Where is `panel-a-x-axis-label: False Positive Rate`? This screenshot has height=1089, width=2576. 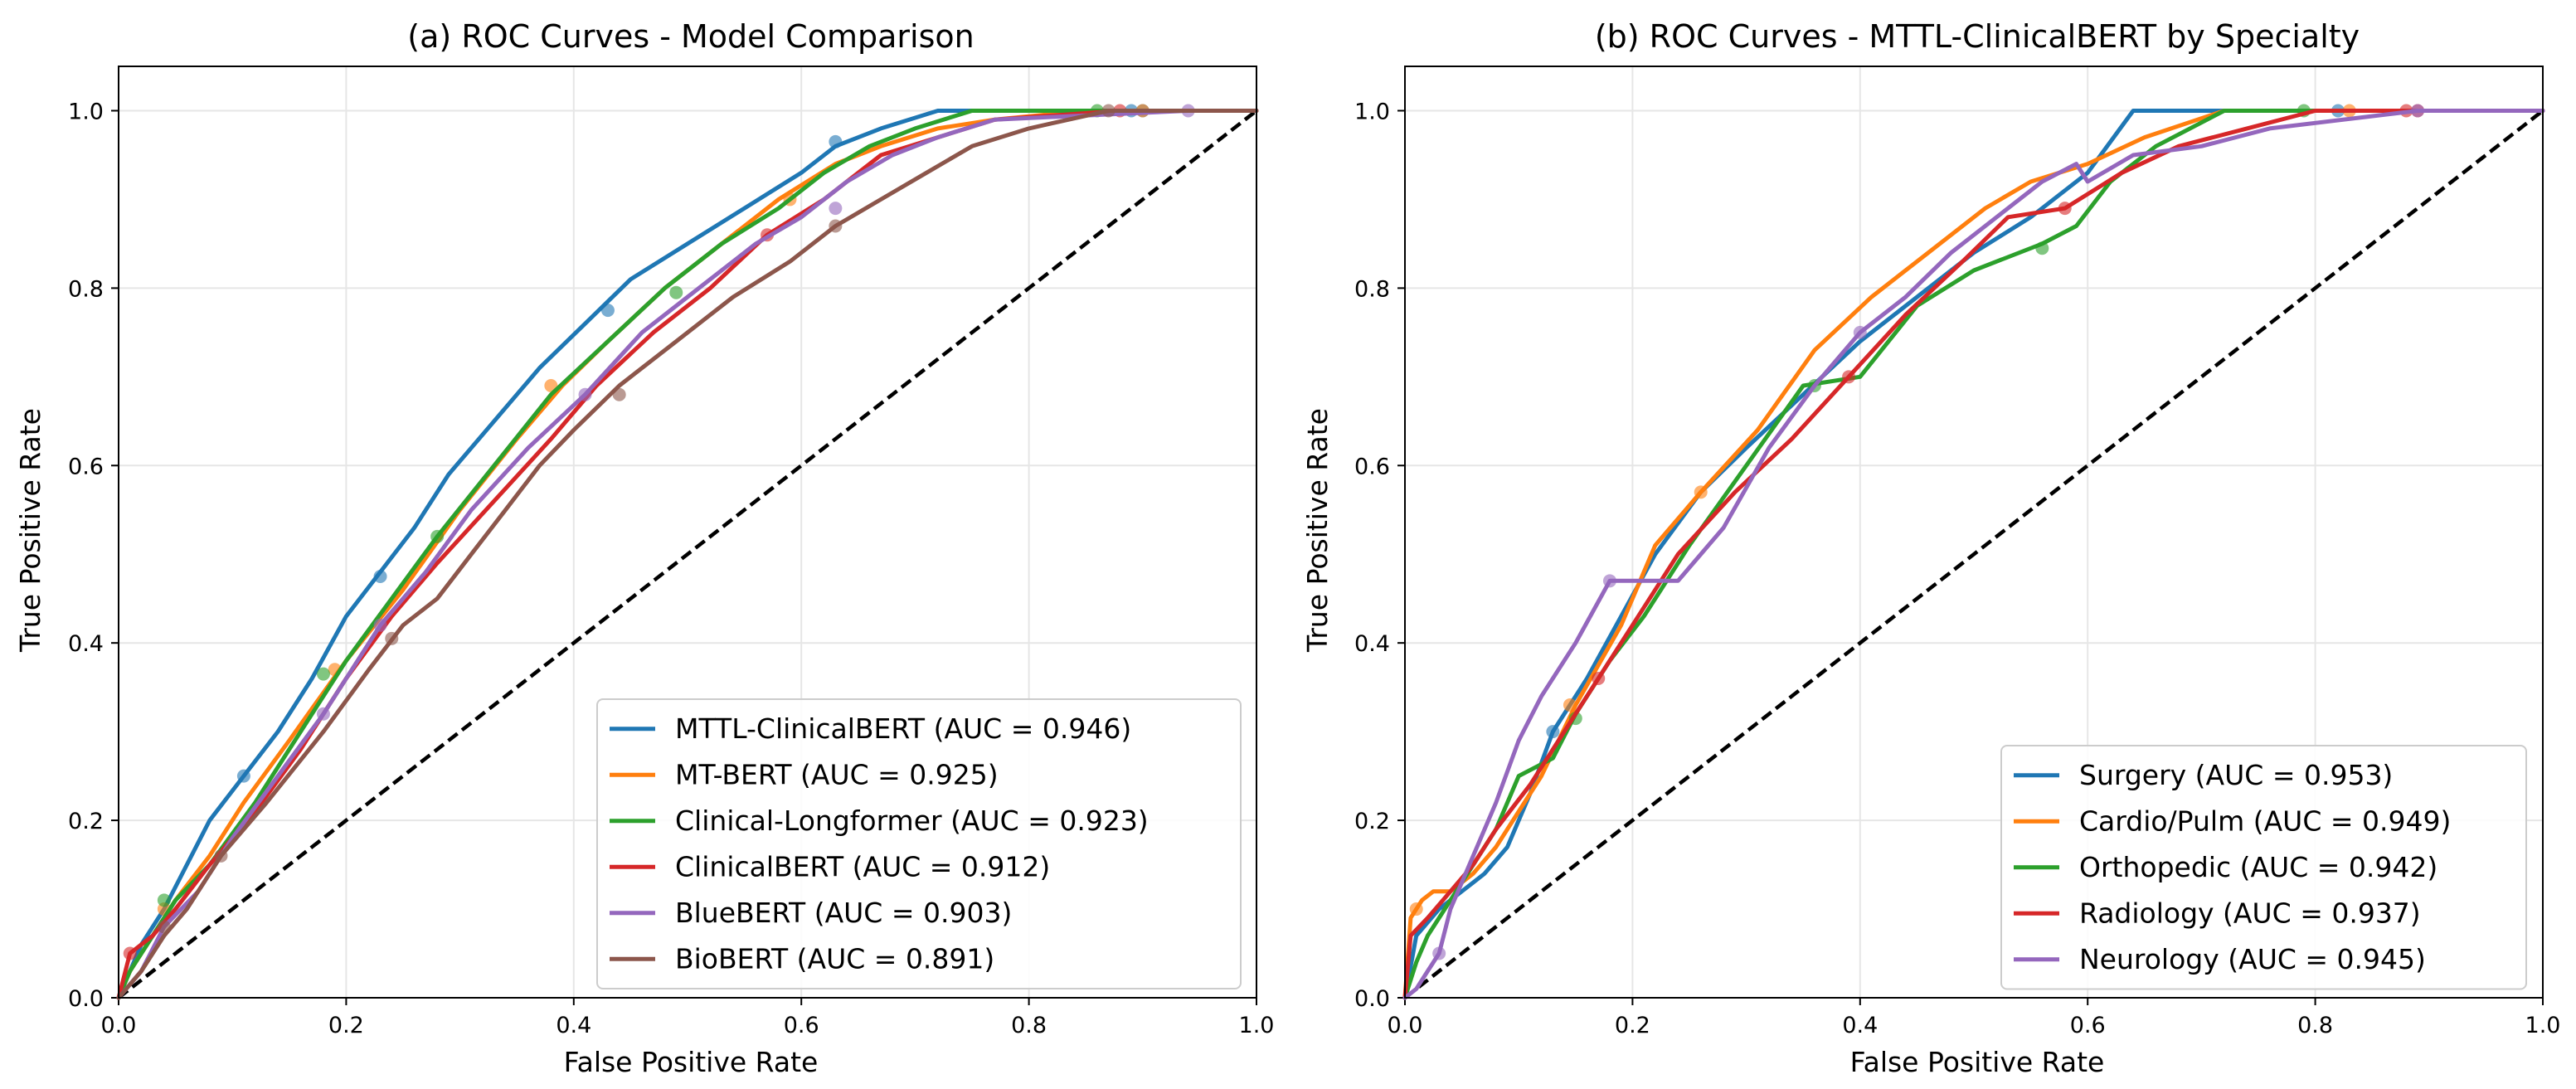
panel-a-x-axis-label: False Positive Rate is located at coordinates (692, 1062).